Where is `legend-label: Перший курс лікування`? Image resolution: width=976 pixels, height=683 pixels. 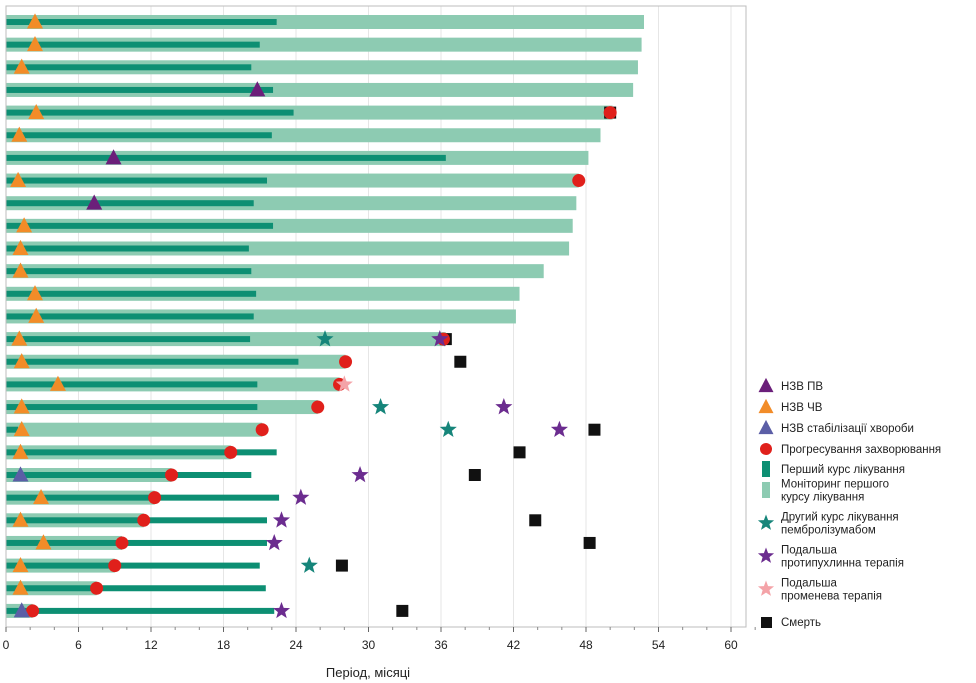
legend-label: Перший курс лікування is located at coordinates (843, 470).